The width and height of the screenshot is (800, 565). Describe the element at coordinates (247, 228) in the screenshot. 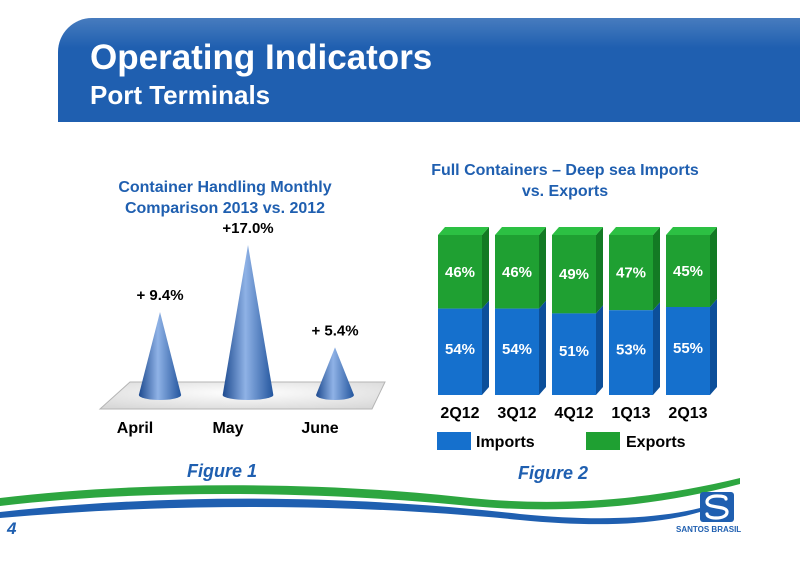

I see `chart1-value-label: +17.0%` at that location.